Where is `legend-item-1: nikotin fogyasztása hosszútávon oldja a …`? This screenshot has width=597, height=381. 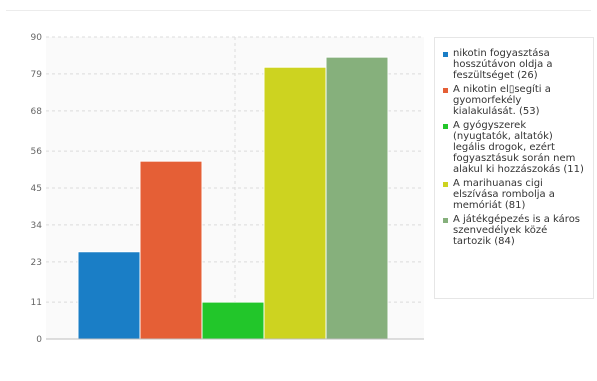 legend-item-1: nikotin fogyasztása hosszútávon oldja a … is located at coordinates (515, 64).